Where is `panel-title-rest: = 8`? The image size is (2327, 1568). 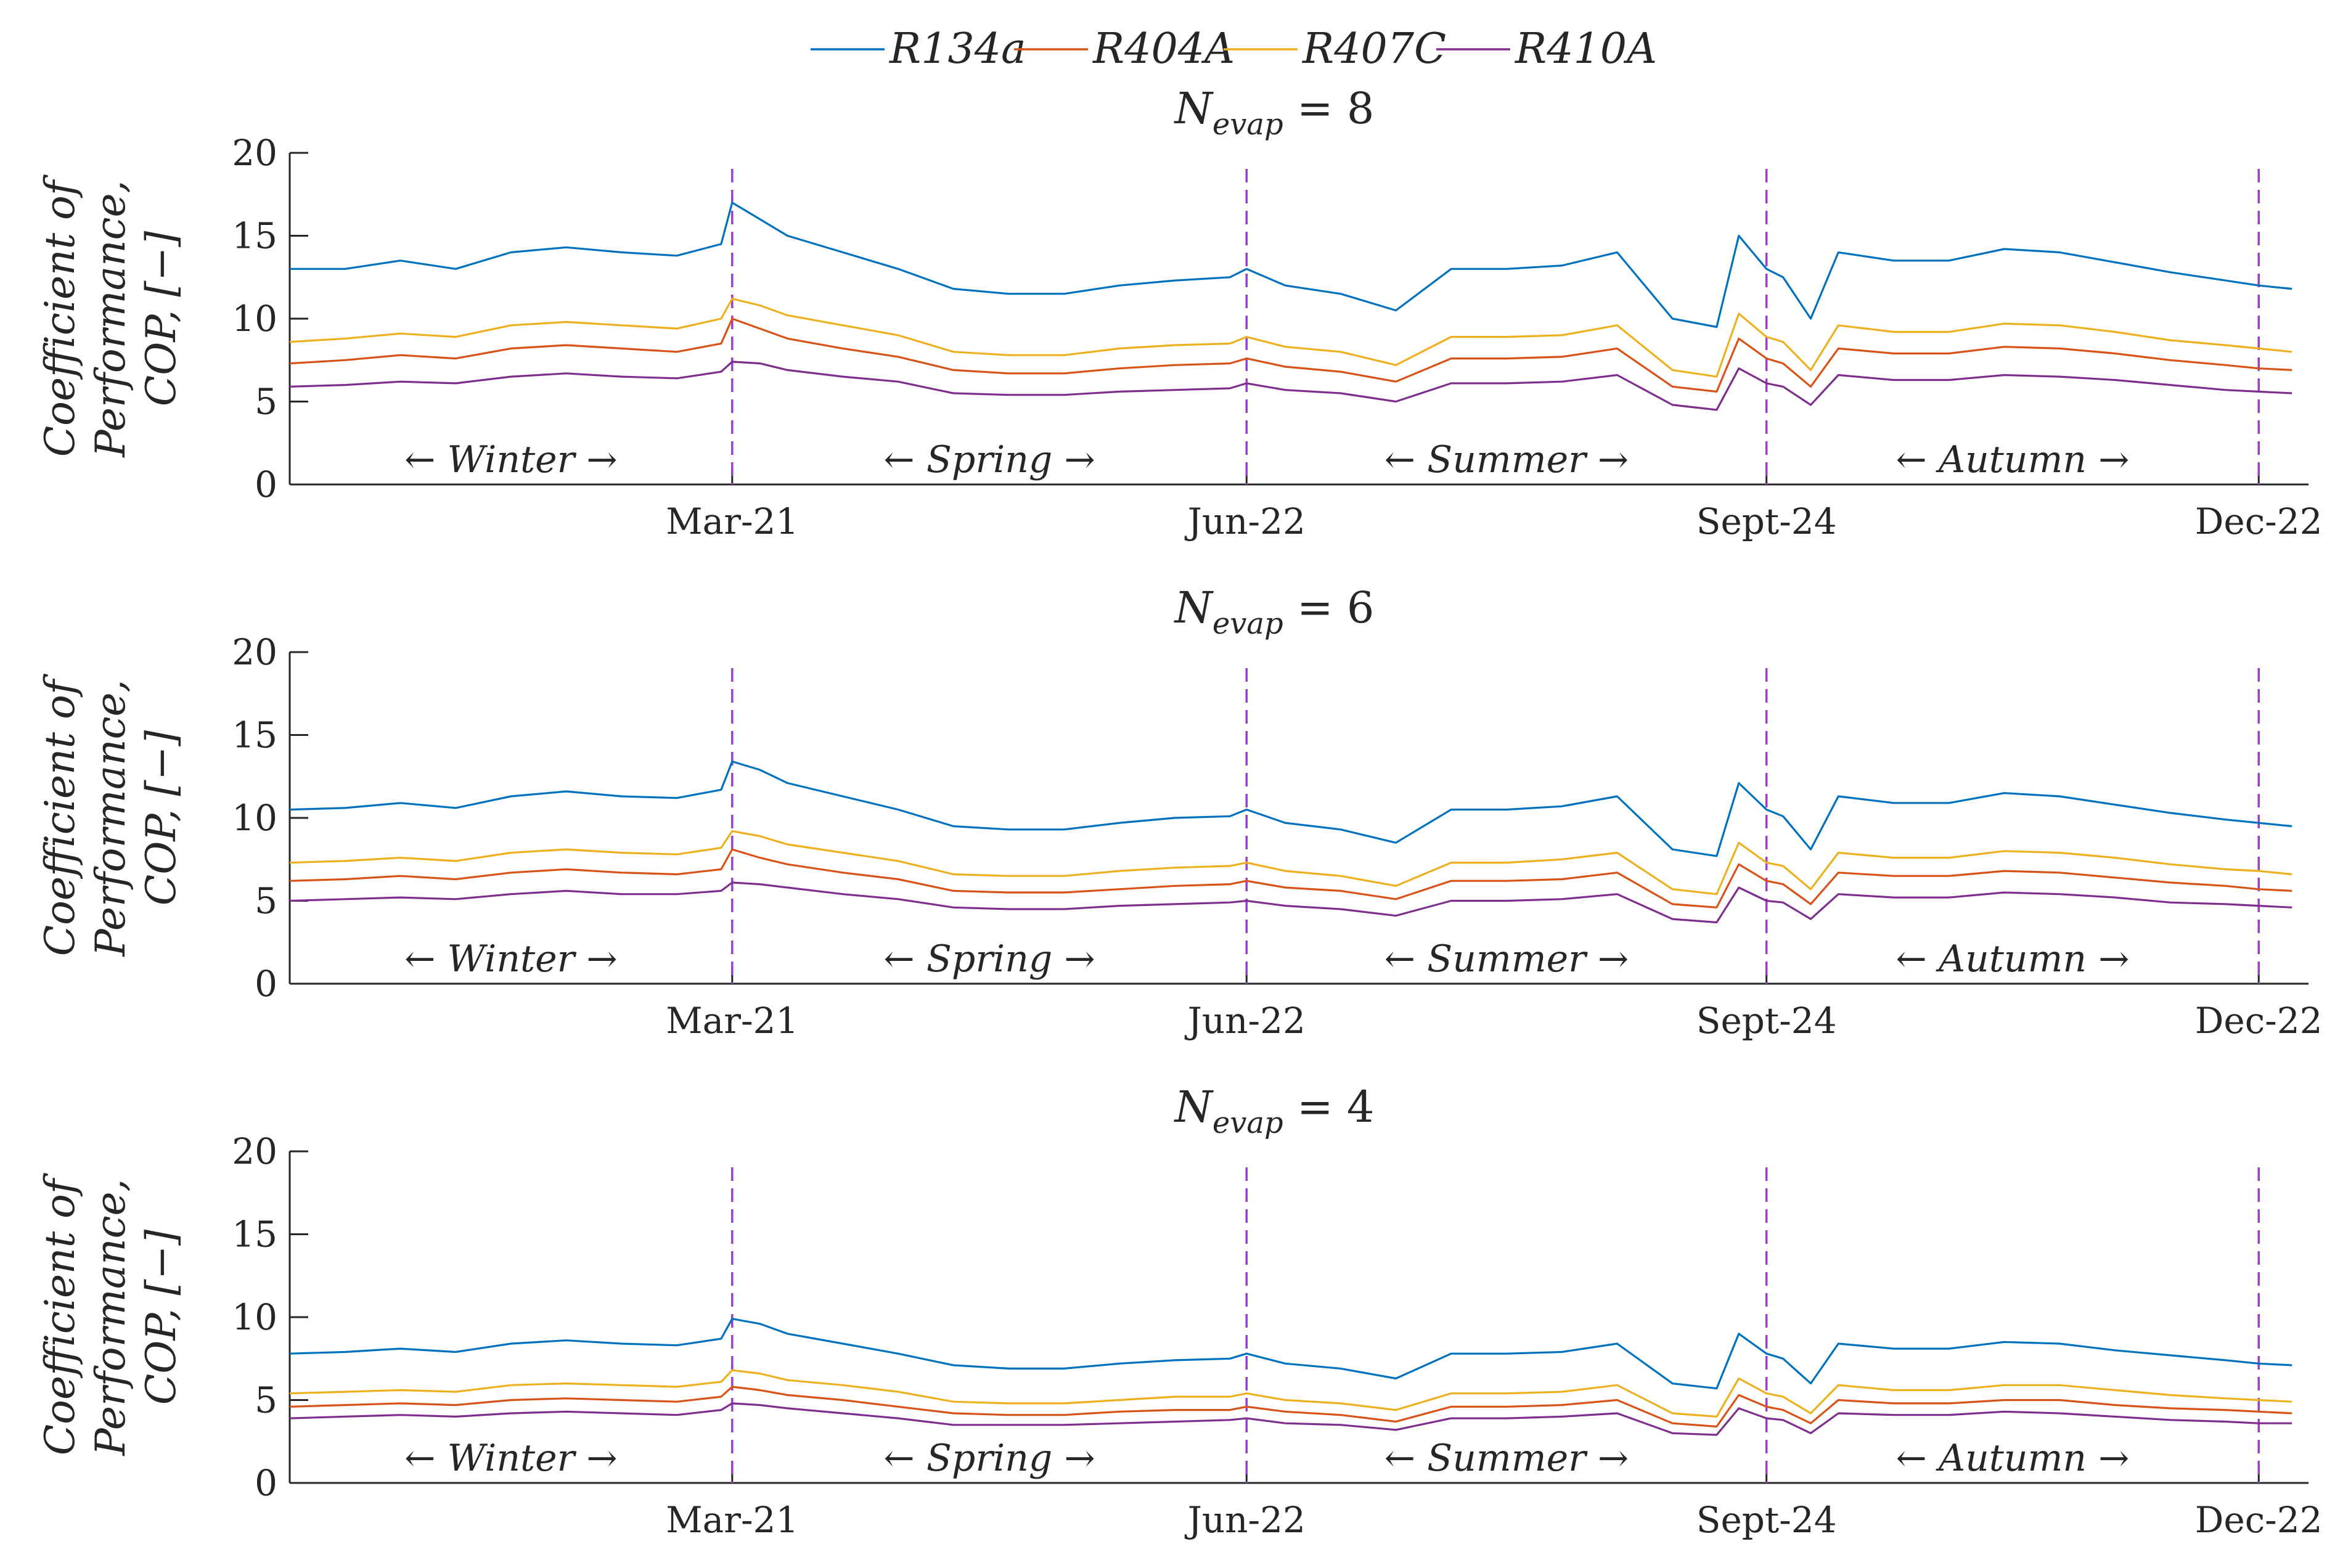
panel-title-rest: = 8 is located at coordinates (1329, 108).